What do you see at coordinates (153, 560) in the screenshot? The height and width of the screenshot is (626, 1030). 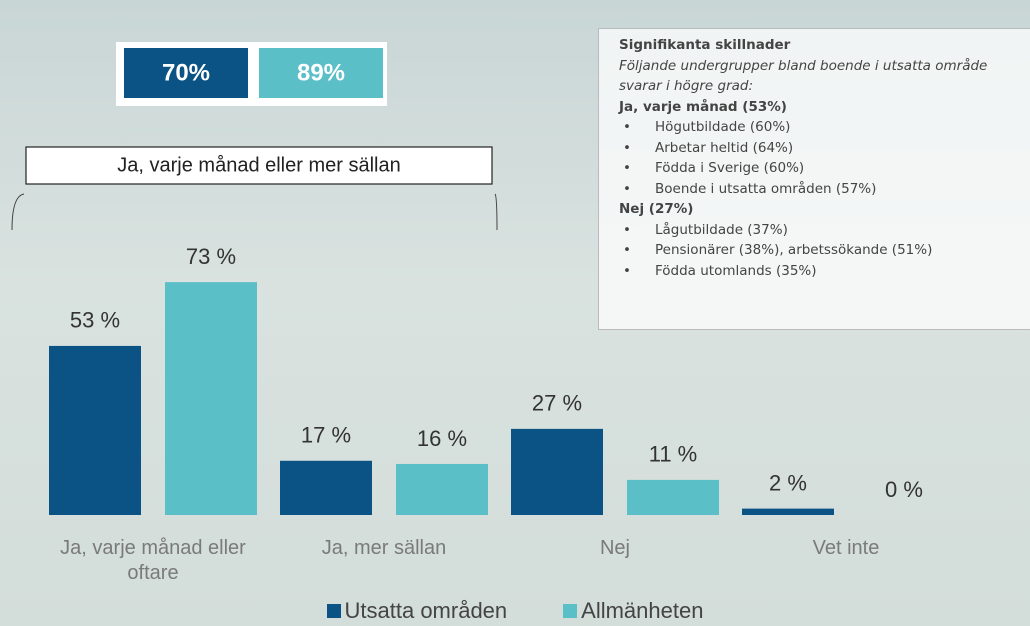 I see `x-tick-label: Ja, varje månad eller oftare` at bounding box center [153, 560].